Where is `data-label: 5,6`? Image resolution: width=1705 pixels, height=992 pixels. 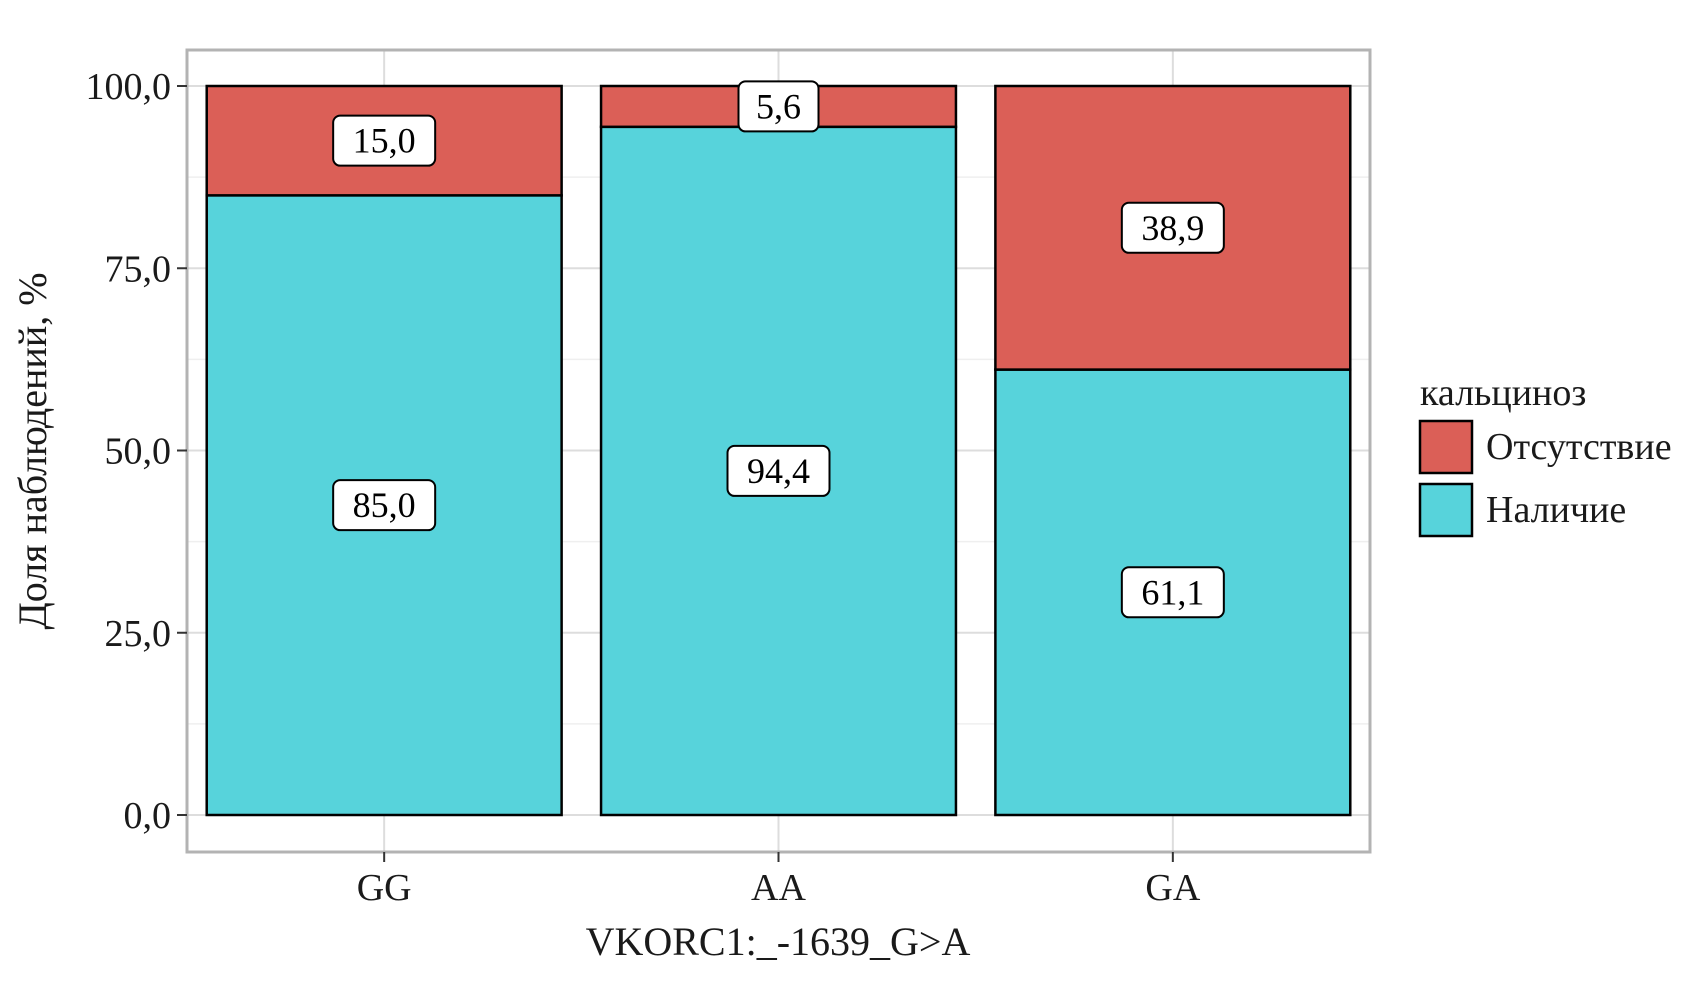 data-label: 5,6 is located at coordinates (778, 106).